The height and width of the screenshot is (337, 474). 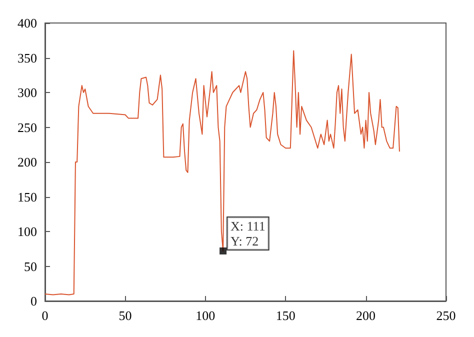 What do you see at coordinates (125, 315) in the screenshot?
I see `x-tick-label: 50` at bounding box center [125, 315].